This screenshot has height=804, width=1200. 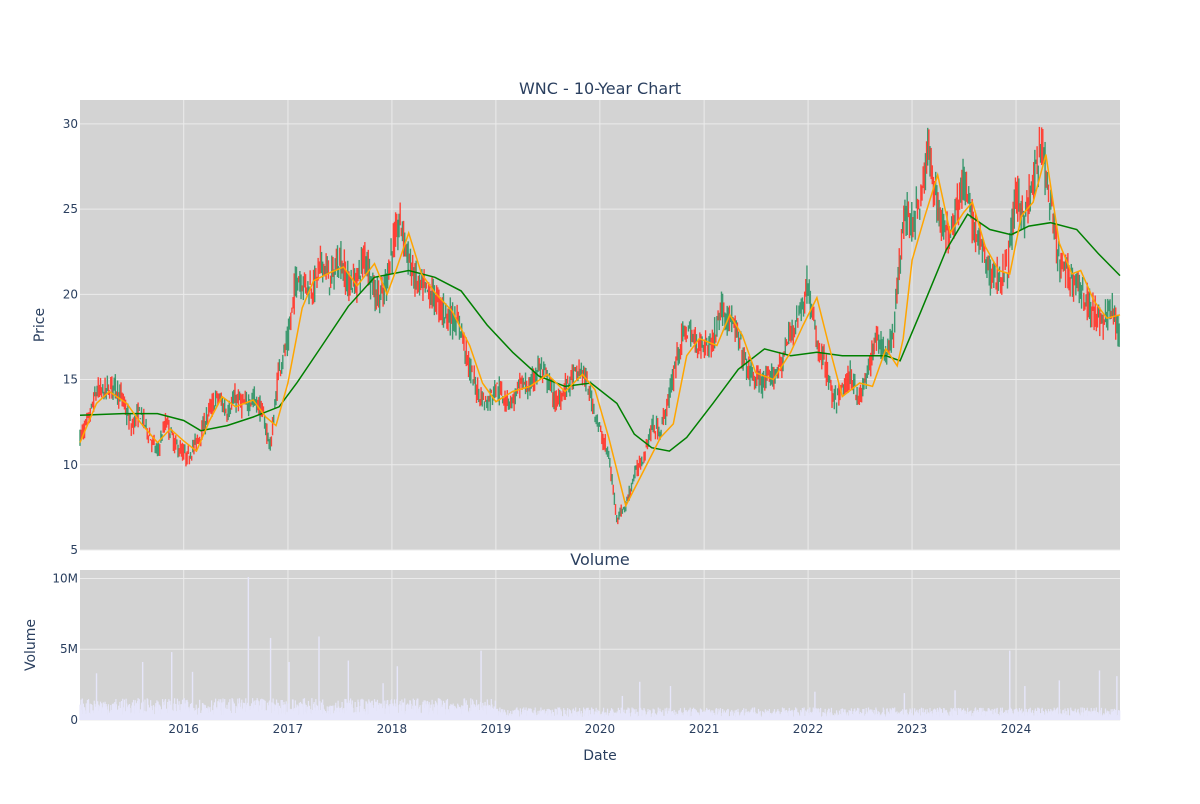 I want to click on price-y-axis-label: Price, so click(x=40, y=325).